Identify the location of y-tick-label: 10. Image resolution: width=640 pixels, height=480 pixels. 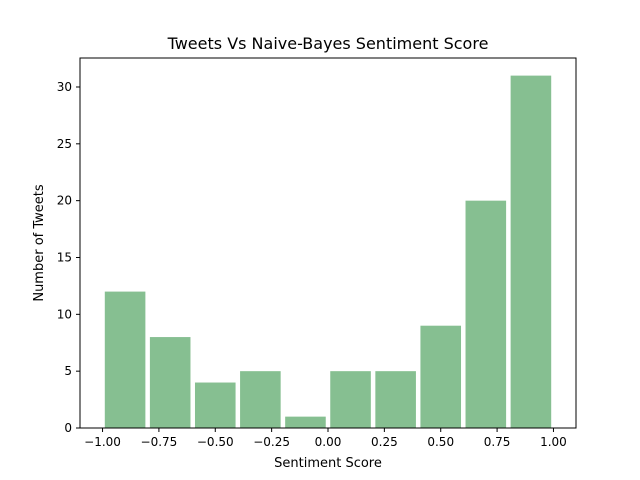
(64, 314).